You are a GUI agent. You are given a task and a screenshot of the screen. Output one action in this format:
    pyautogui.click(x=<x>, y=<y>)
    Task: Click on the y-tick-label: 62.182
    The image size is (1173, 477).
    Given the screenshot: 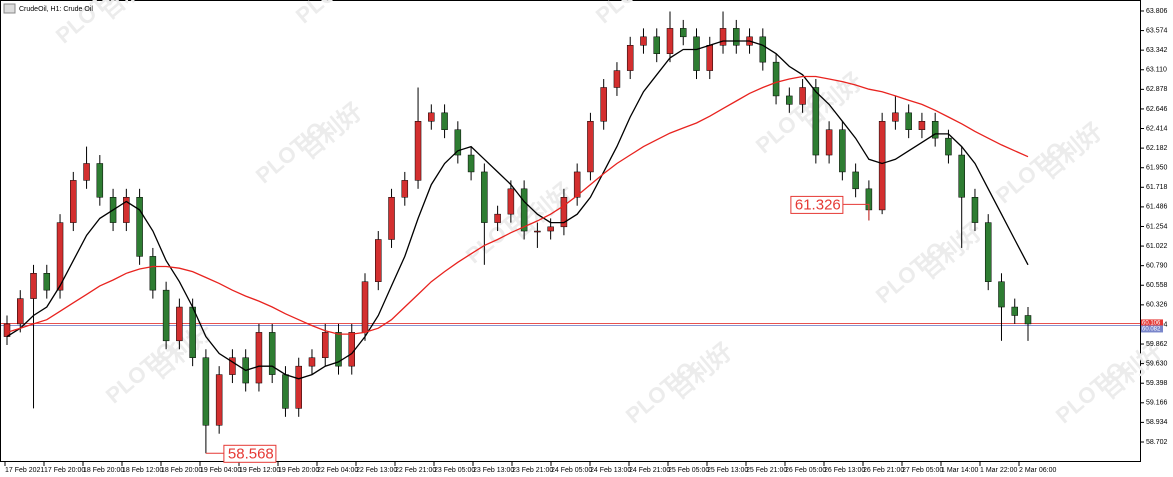 What is the action you would take?
    pyautogui.click(x=1157, y=148)
    